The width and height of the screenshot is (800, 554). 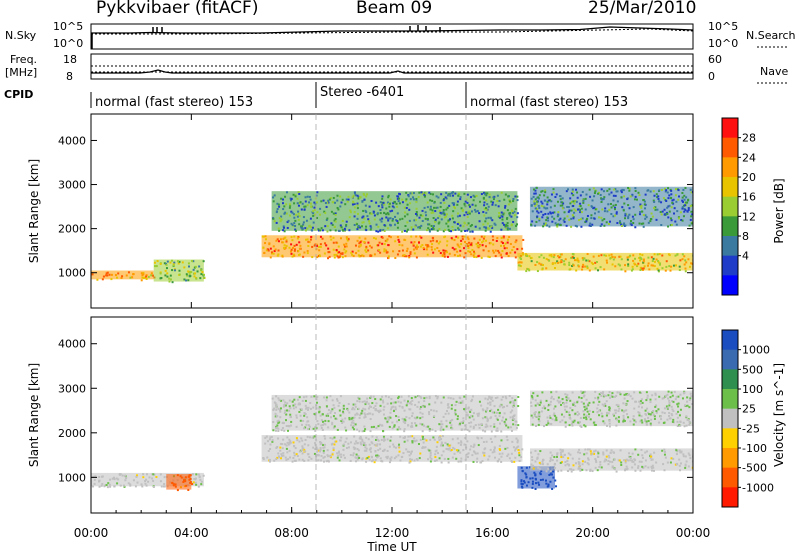 I want to click on velocity-y-axis-label: Slant Range [km], so click(x=34, y=415).